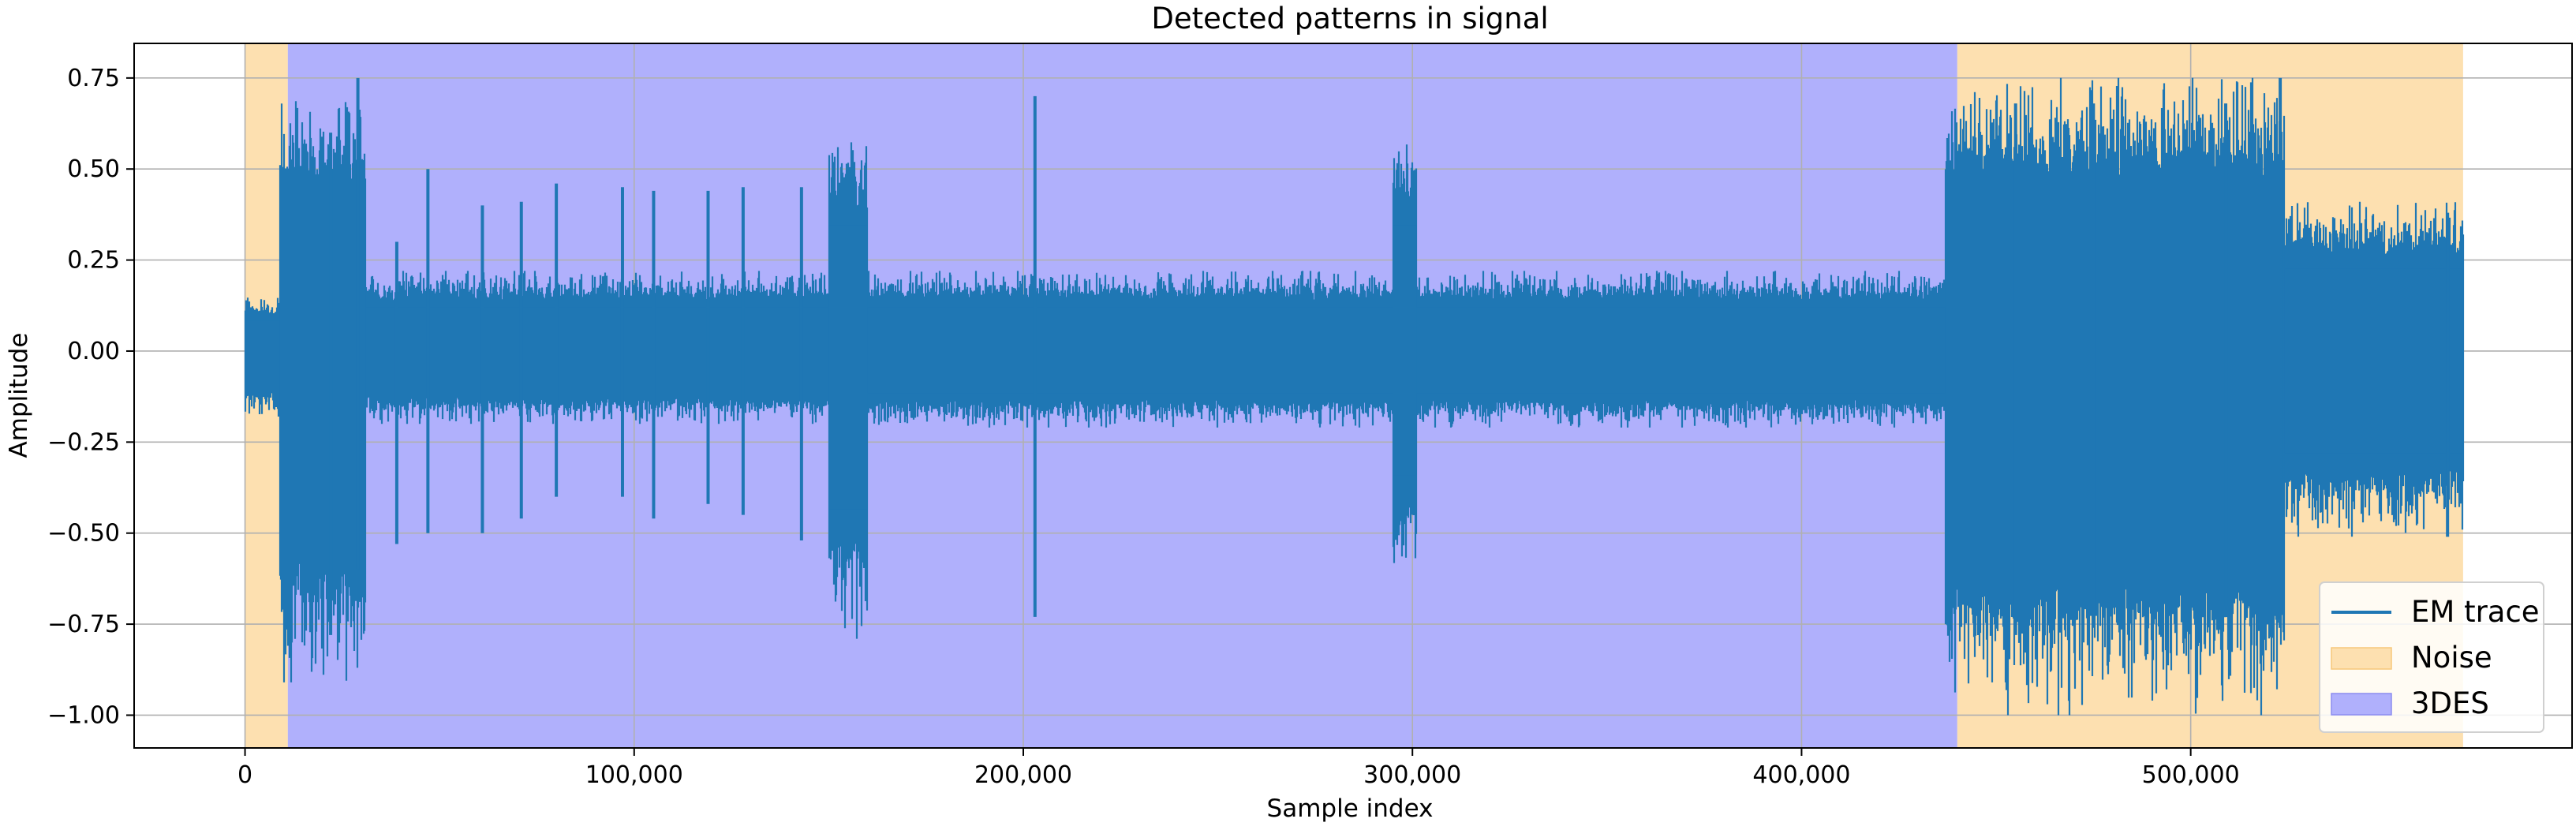 This screenshot has height=830, width=2576. I want to click on x-axis-label: Sample index, so click(1350, 808).